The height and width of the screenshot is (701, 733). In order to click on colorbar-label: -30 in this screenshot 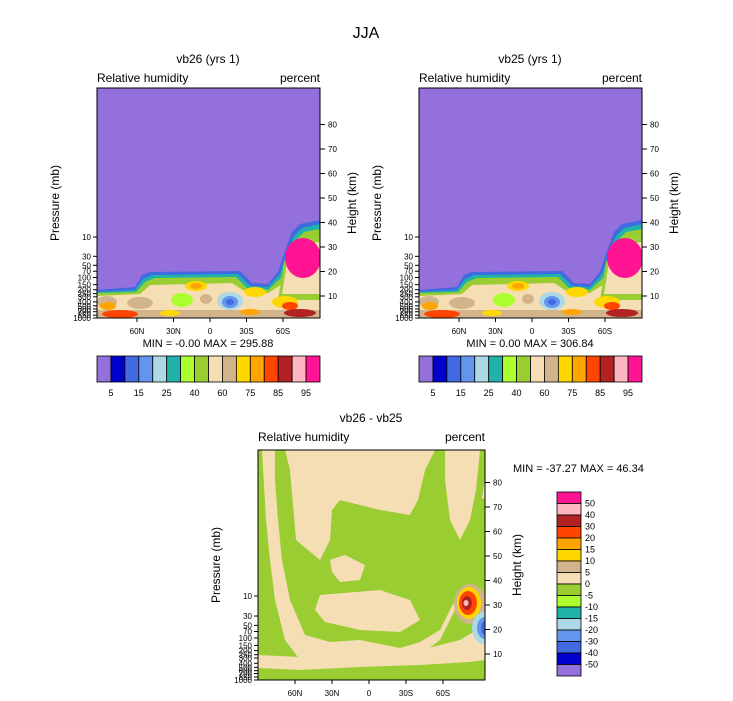, I will do `click(591, 642)`.